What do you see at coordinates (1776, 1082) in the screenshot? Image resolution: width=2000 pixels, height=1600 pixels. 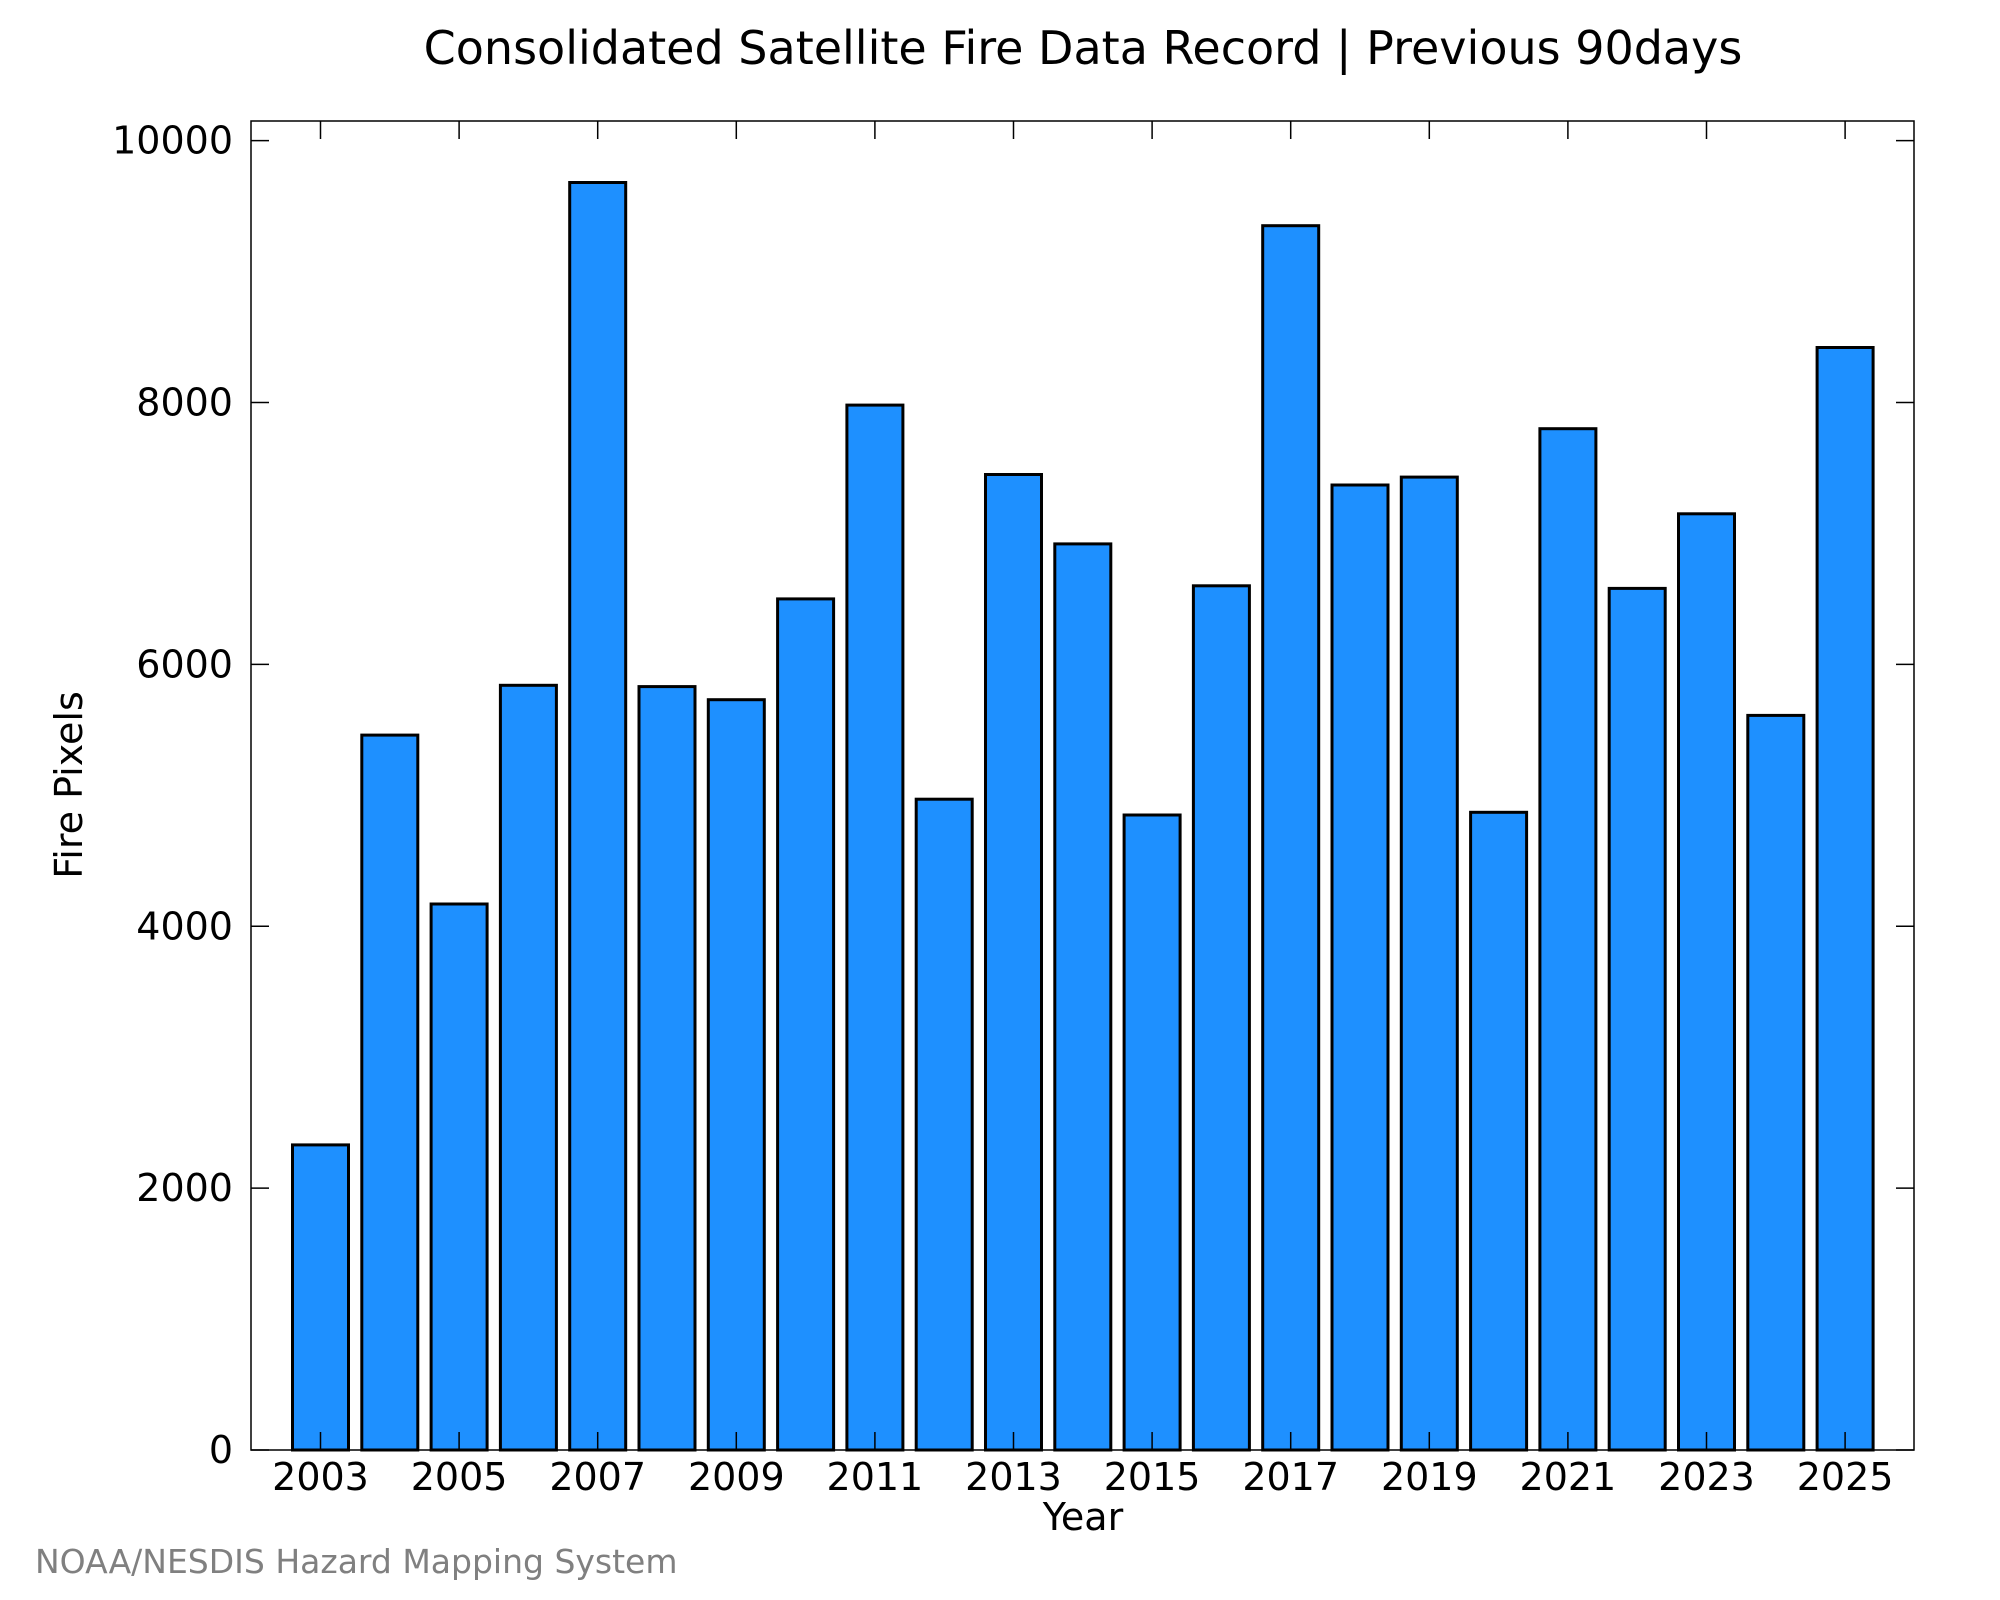 I see `bar-2024` at bounding box center [1776, 1082].